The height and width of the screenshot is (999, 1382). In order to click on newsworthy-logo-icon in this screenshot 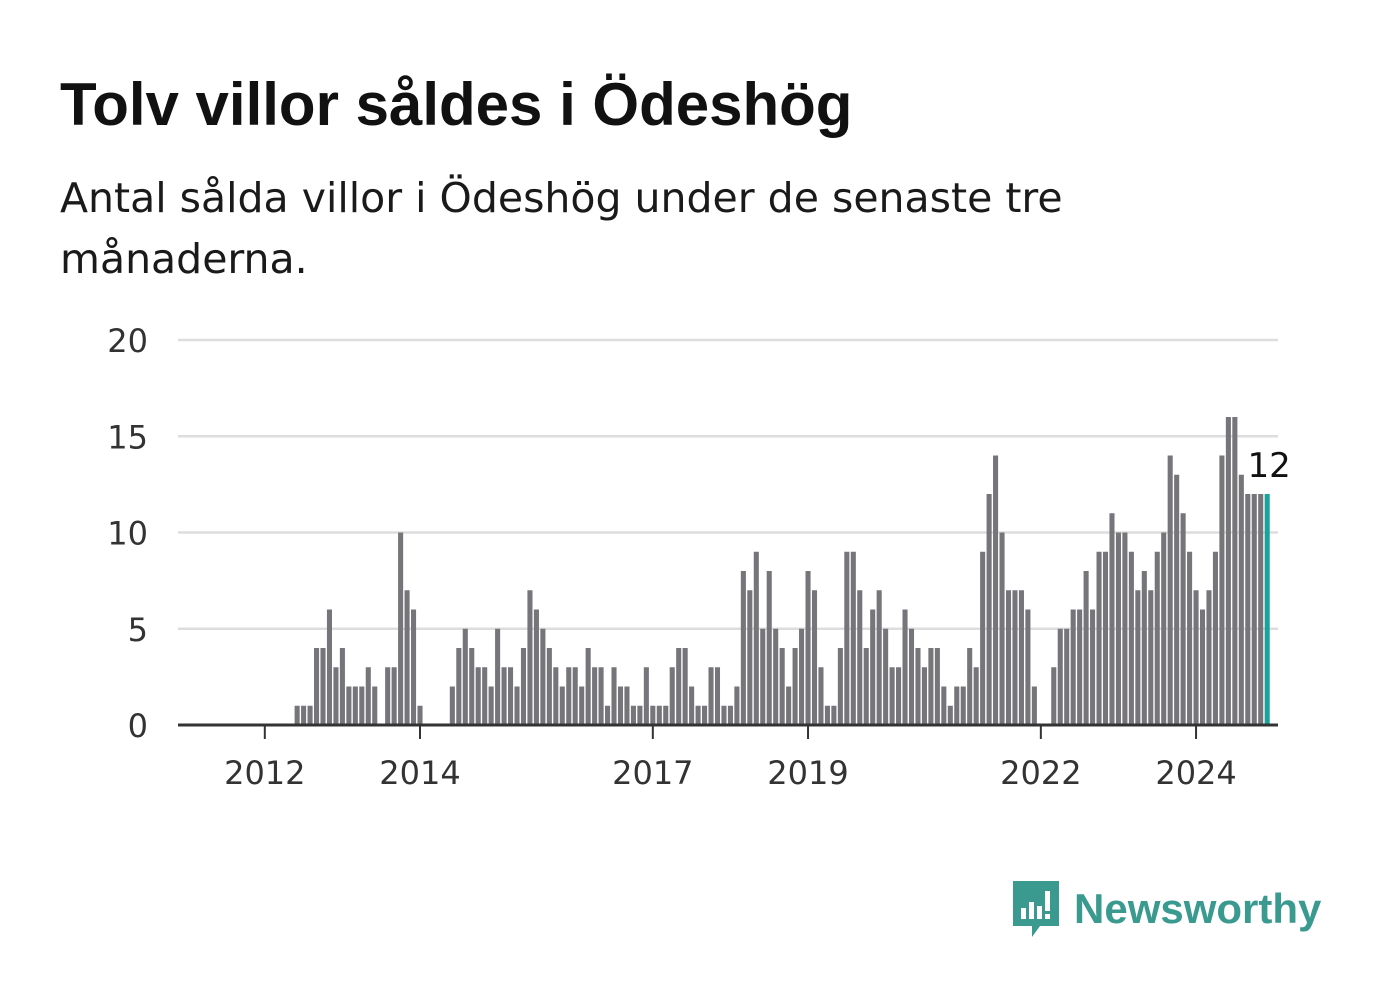, I will do `click(1036, 909)`.